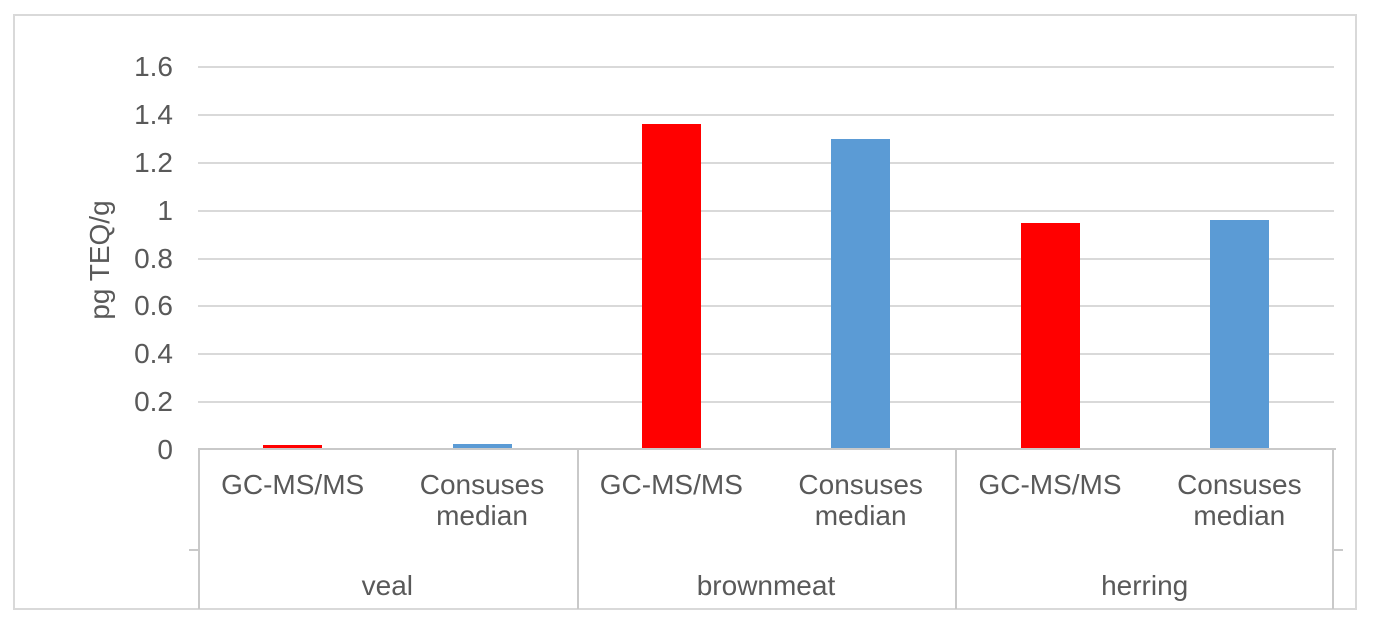 Image resolution: width=1376 pixels, height=624 pixels. I want to click on bar-herring-gc-ms-ms, so click(1050, 336).